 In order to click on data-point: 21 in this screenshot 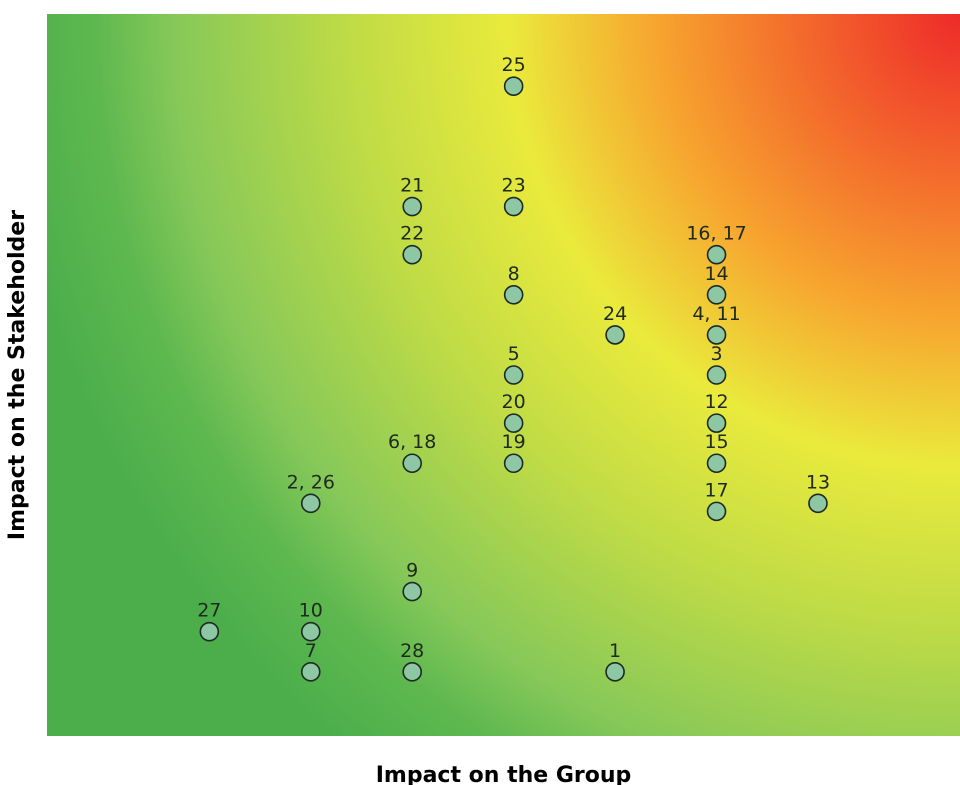, I will do `click(412, 196)`.